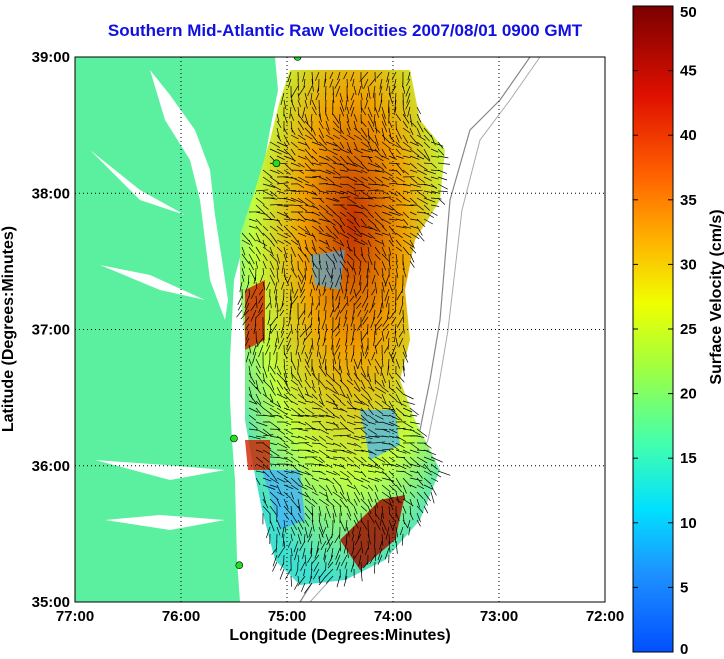  I want to click on x-tick-label: 72:00, so click(605, 616).